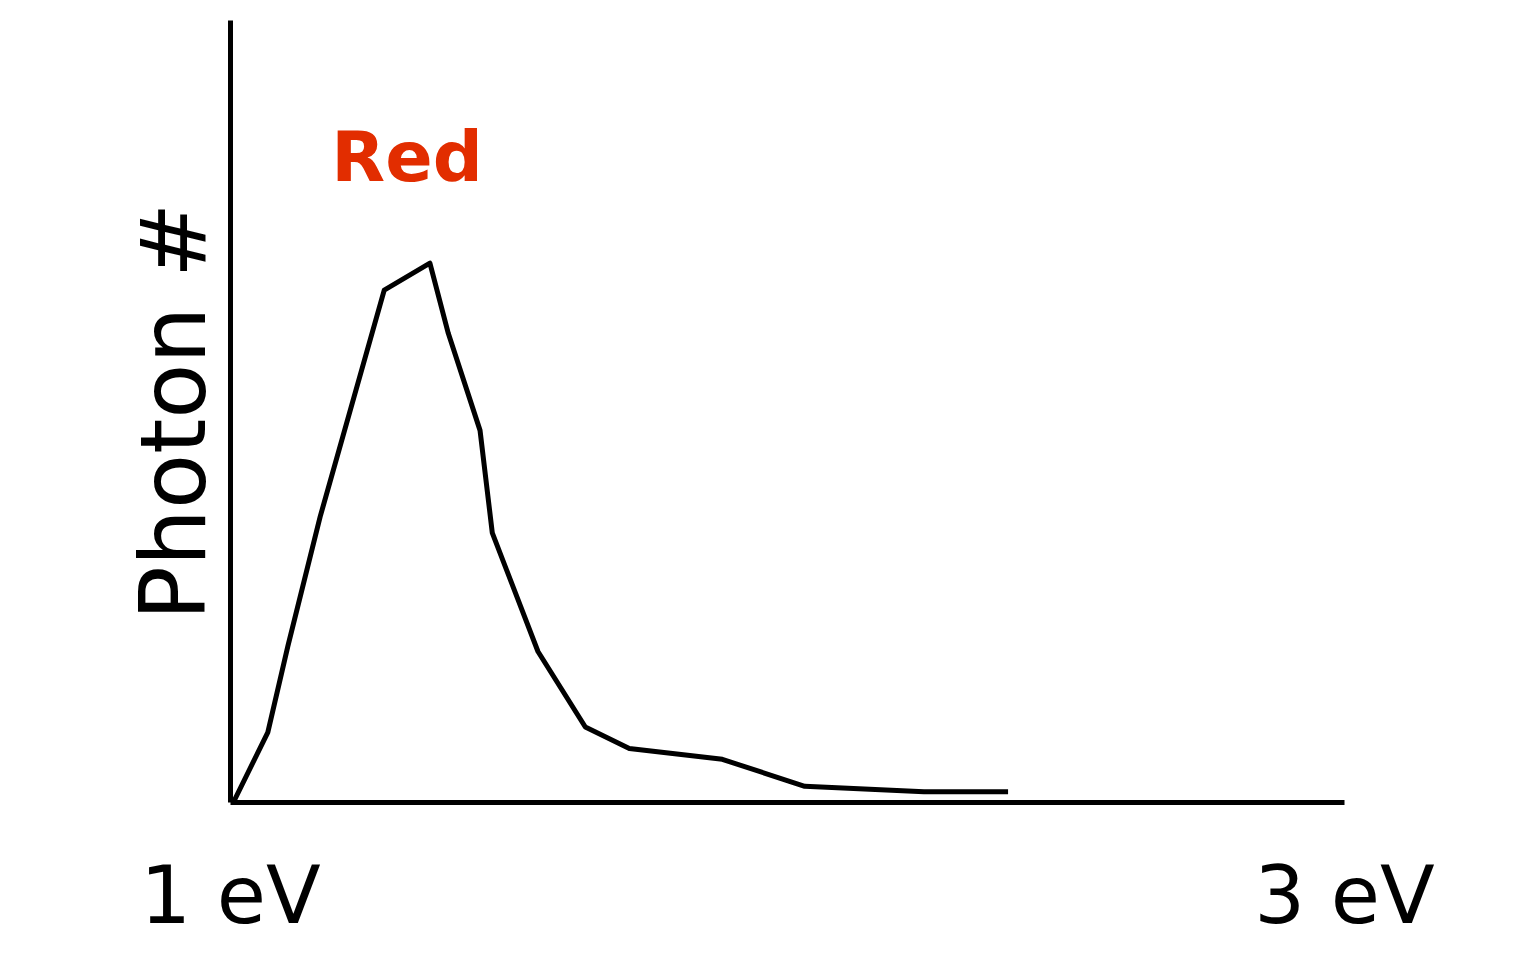 The width and height of the screenshot is (1514, 972). I want to click on y-axis-title: Photon #, so click(173, 411).